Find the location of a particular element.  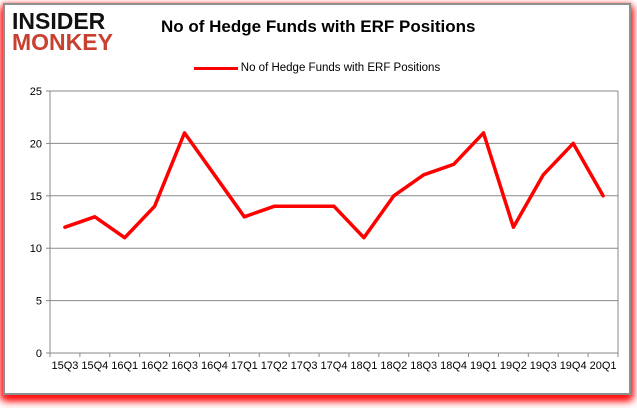

y-tick-label: 10 is located at coordinates (36, 249).